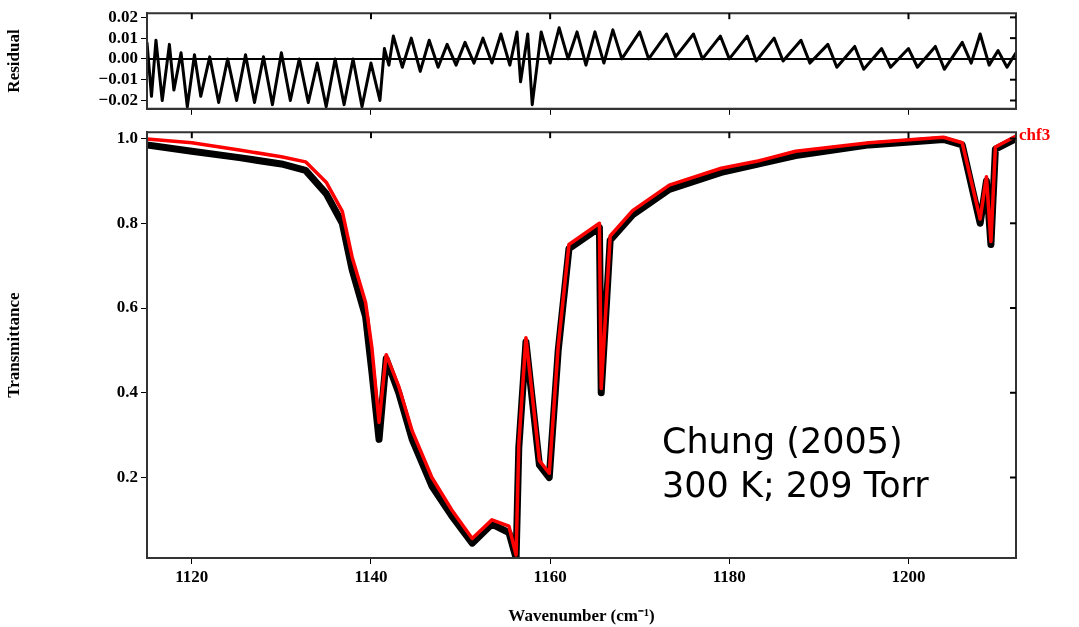  Describe the element at coordinates (581, 616) in the screenshot. I see `x-axis-title: Wavenumber (cm⁻¹)` at that location.